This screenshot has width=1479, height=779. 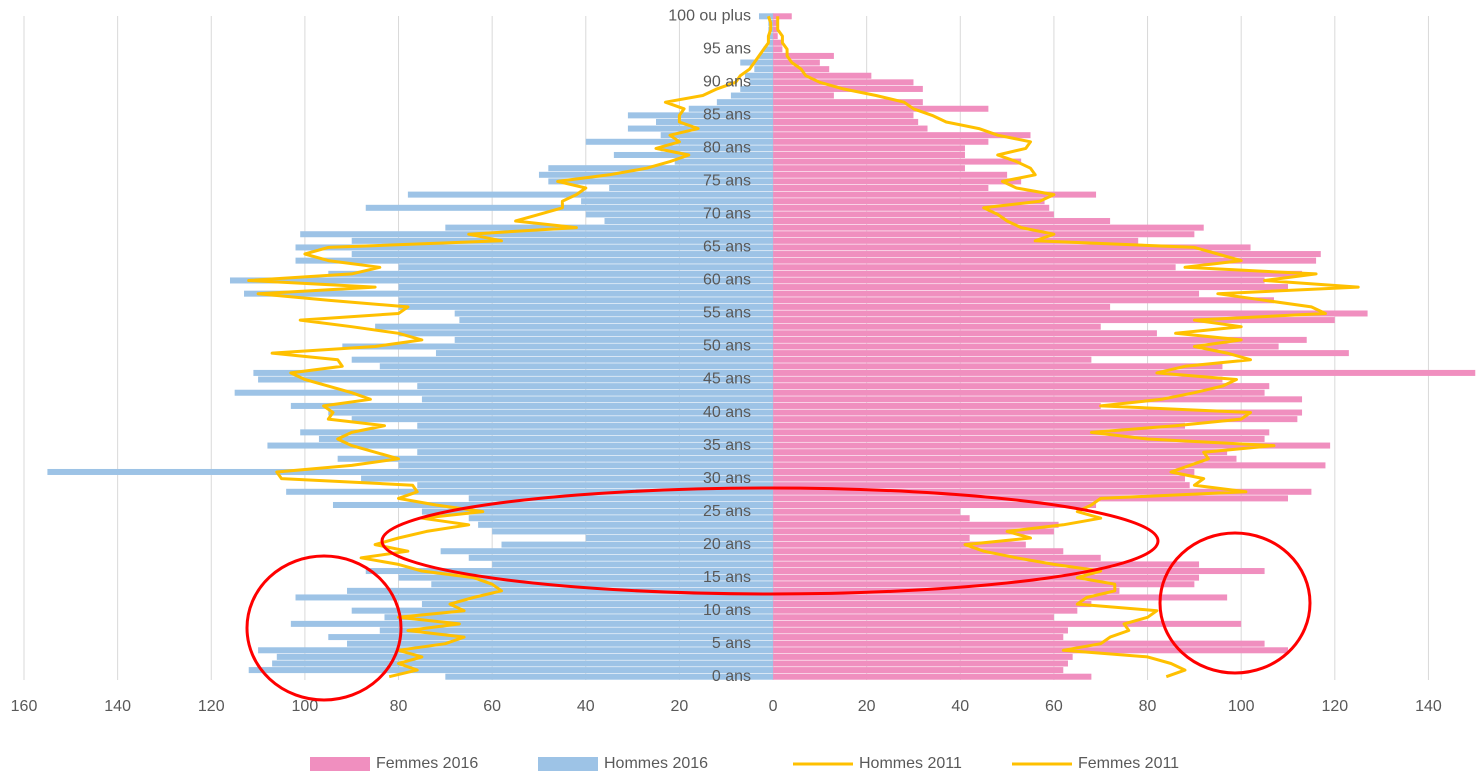 I want to click on x-tick-label: 120, so click(x=1334, y=706).